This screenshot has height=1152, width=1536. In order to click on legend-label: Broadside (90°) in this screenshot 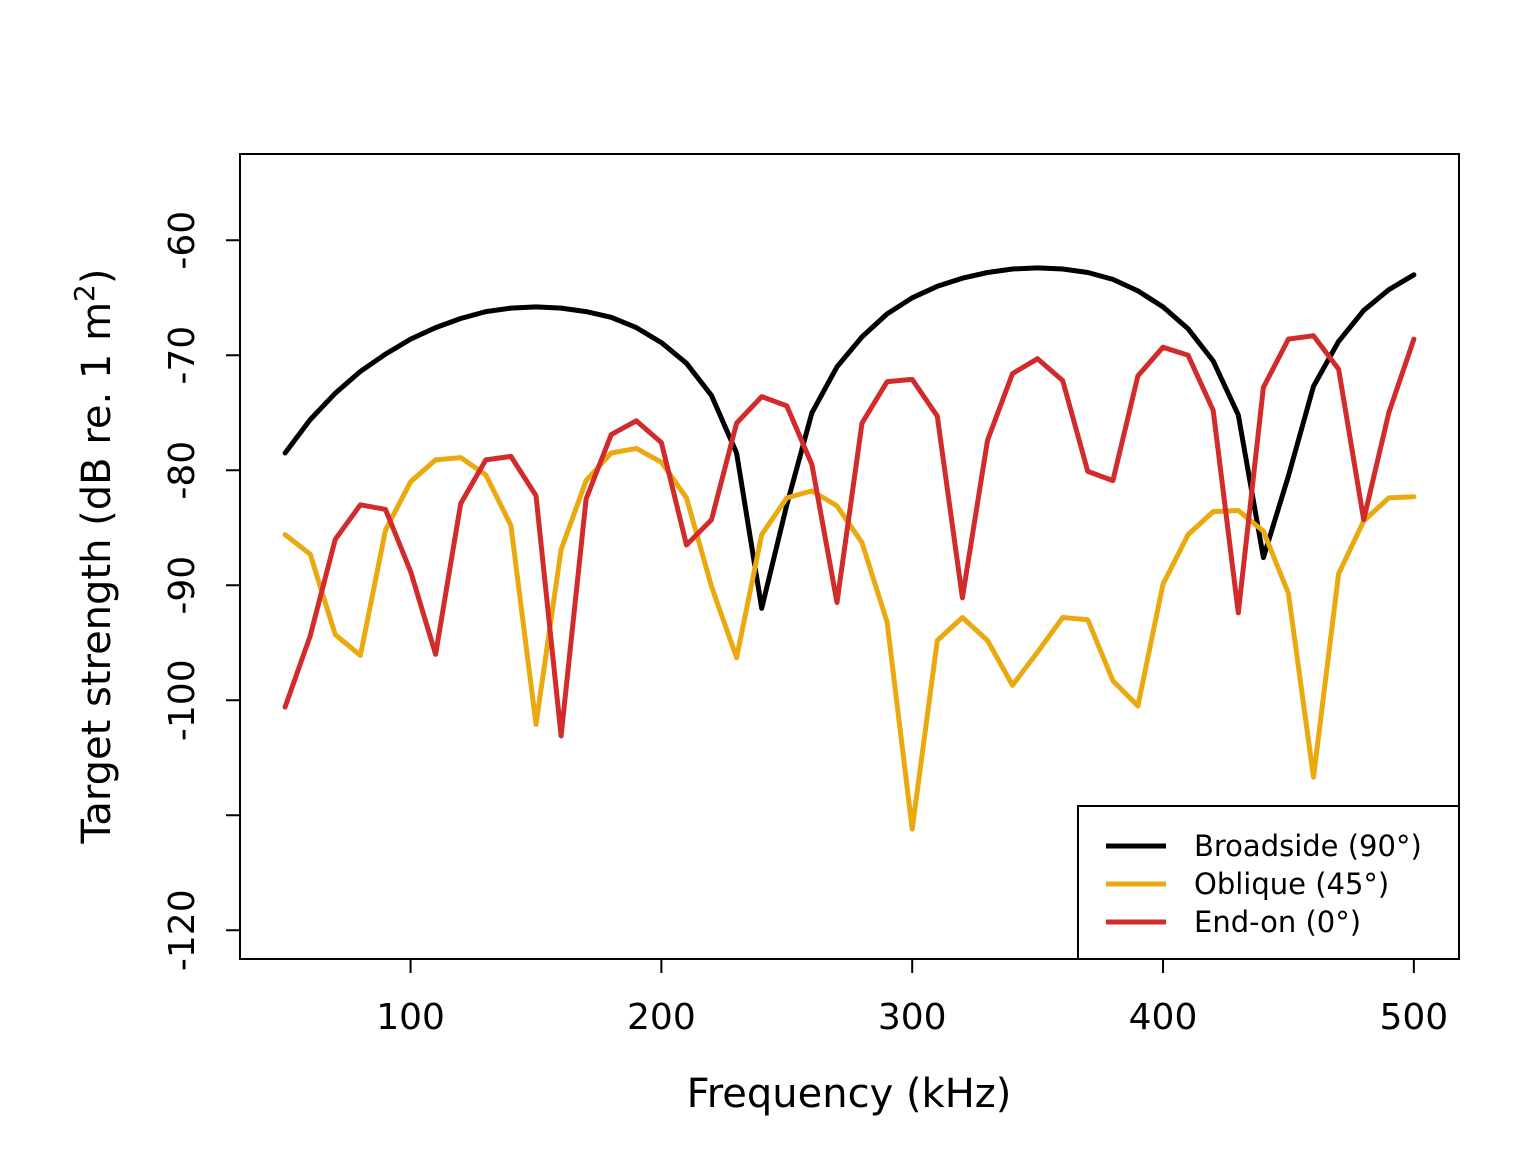, I will do `click(1308, 846)`.